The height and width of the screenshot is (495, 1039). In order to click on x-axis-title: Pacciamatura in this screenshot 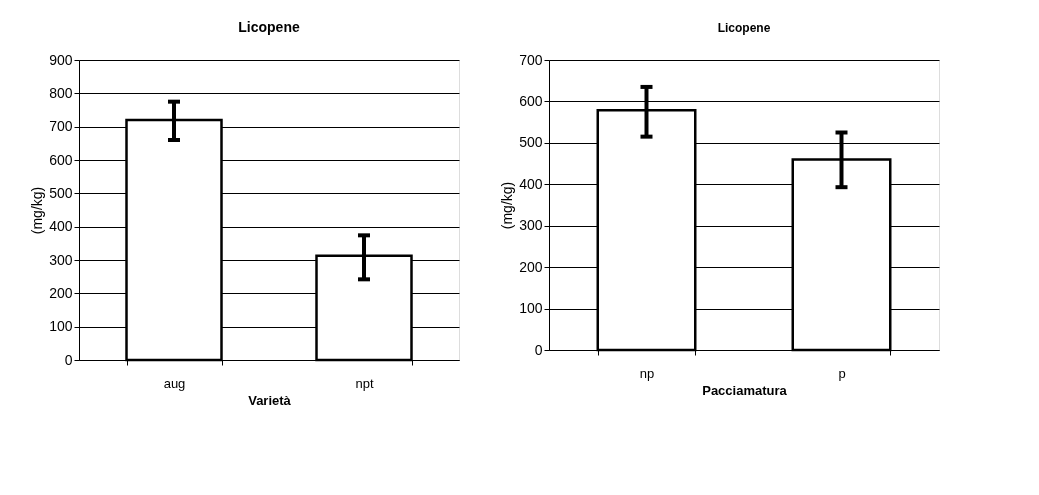, I will do `click(745, 390)`.